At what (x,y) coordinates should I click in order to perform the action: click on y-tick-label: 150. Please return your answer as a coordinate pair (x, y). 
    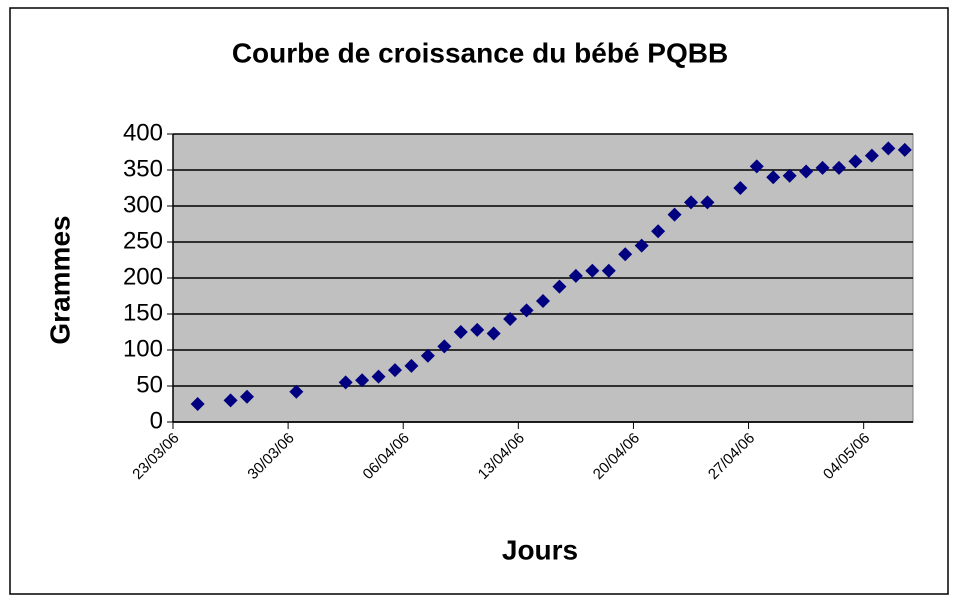
    Looking at the image, I should click on (143, 312).